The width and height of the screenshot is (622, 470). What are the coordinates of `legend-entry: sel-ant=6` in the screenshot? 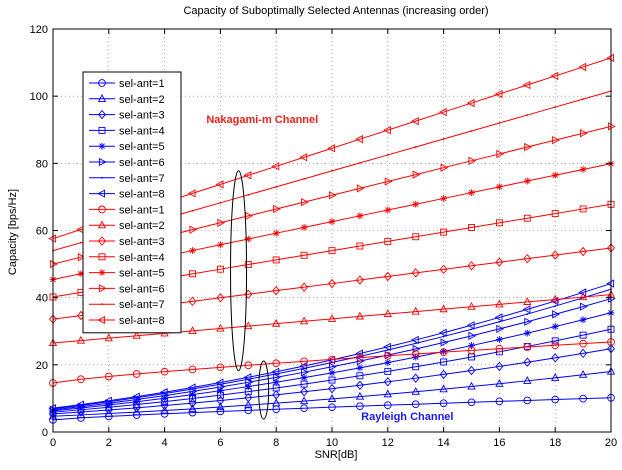 It's located at (127, 163).